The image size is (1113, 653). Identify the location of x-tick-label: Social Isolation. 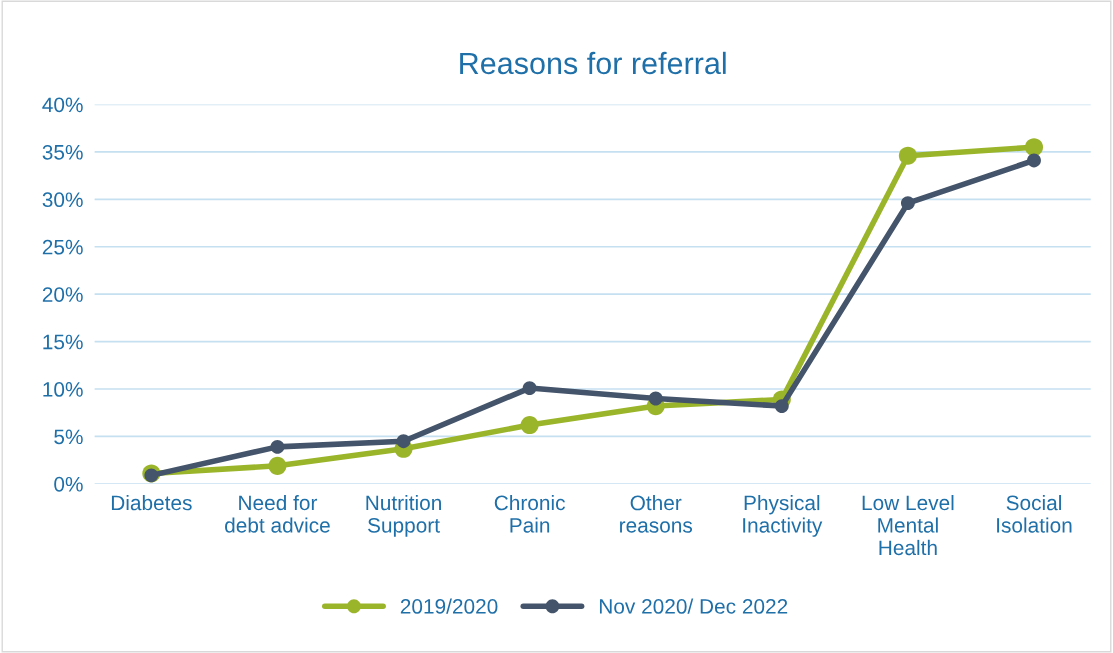
(1034, 513).